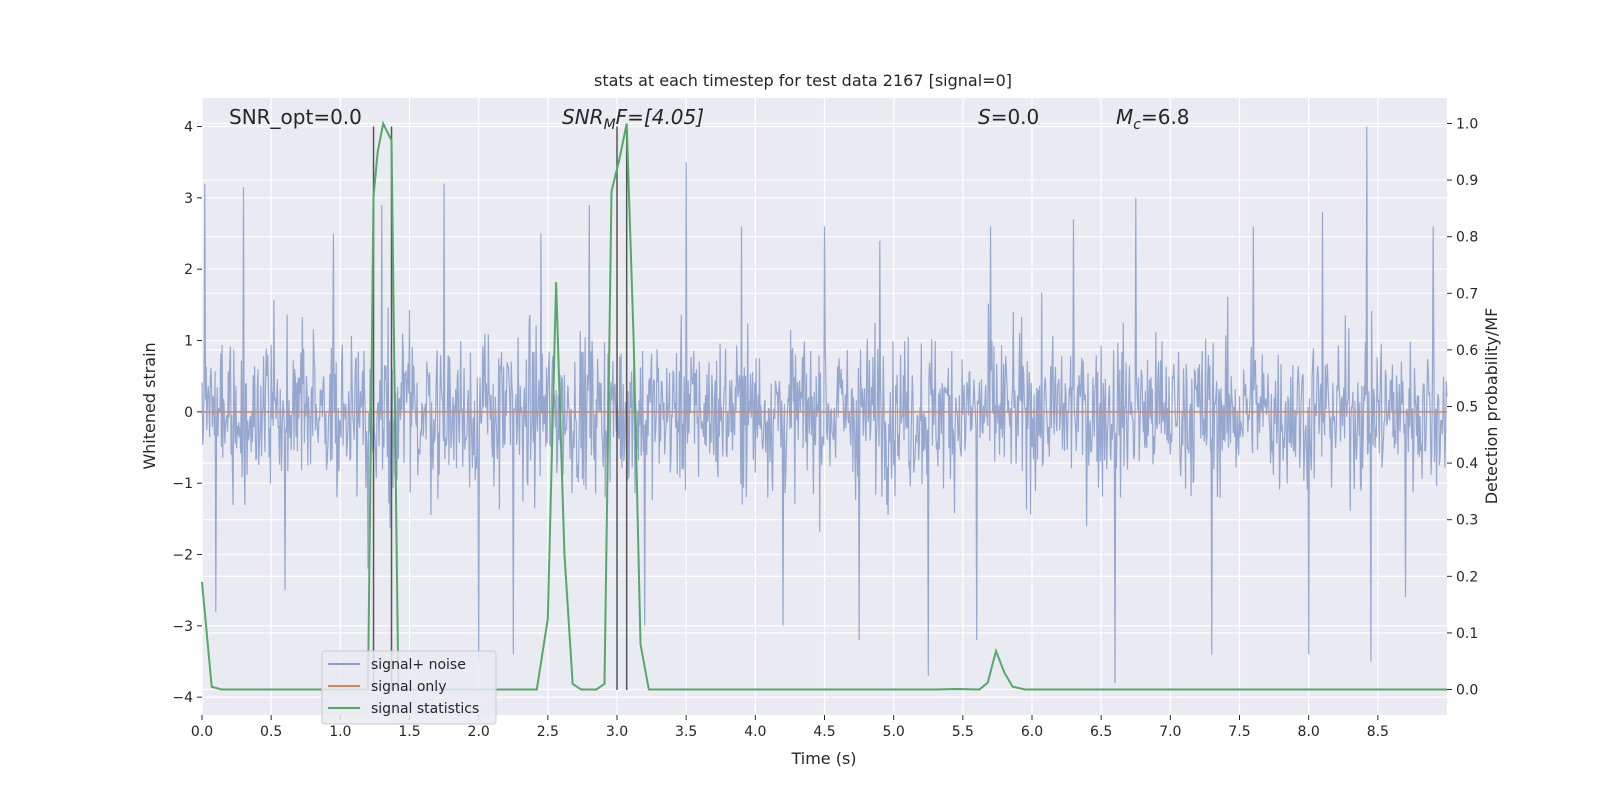 This screenshot has height=800, width=1600. I want to click on x-tick-label: 1.5, so click(409, 732).